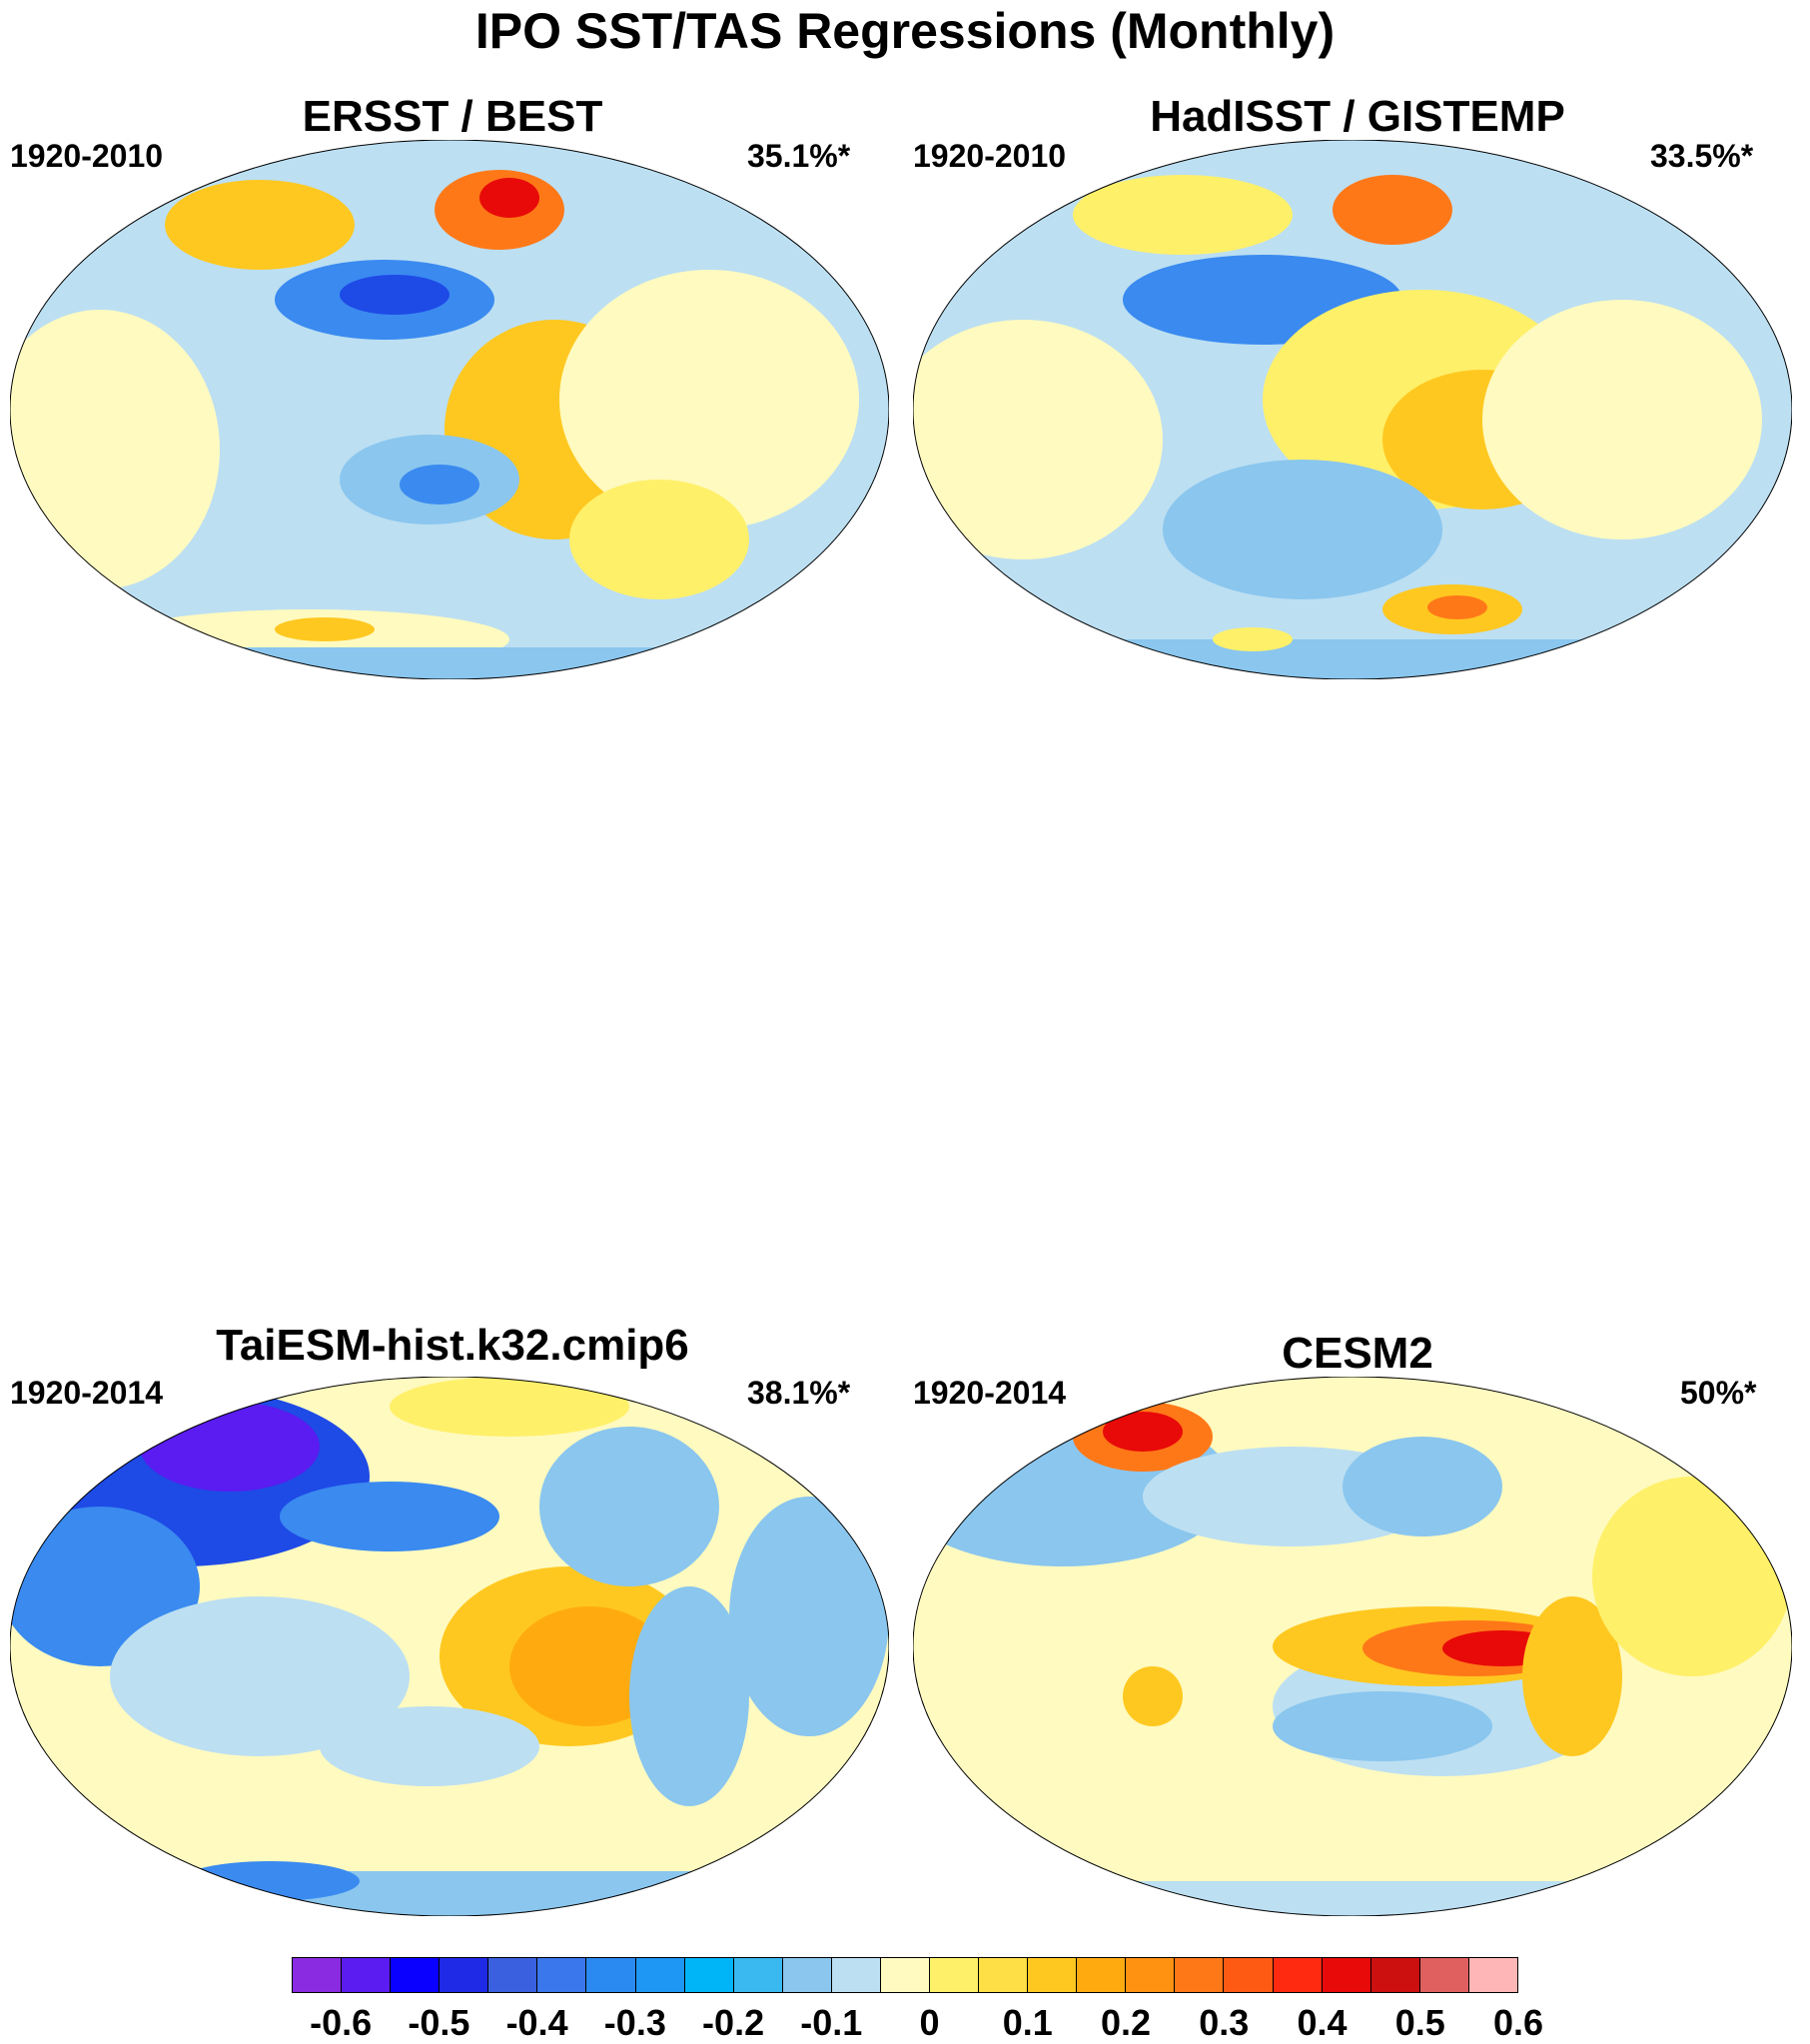  I want to click on colorbar-tick-label: -0.5, so click(439, 2022).